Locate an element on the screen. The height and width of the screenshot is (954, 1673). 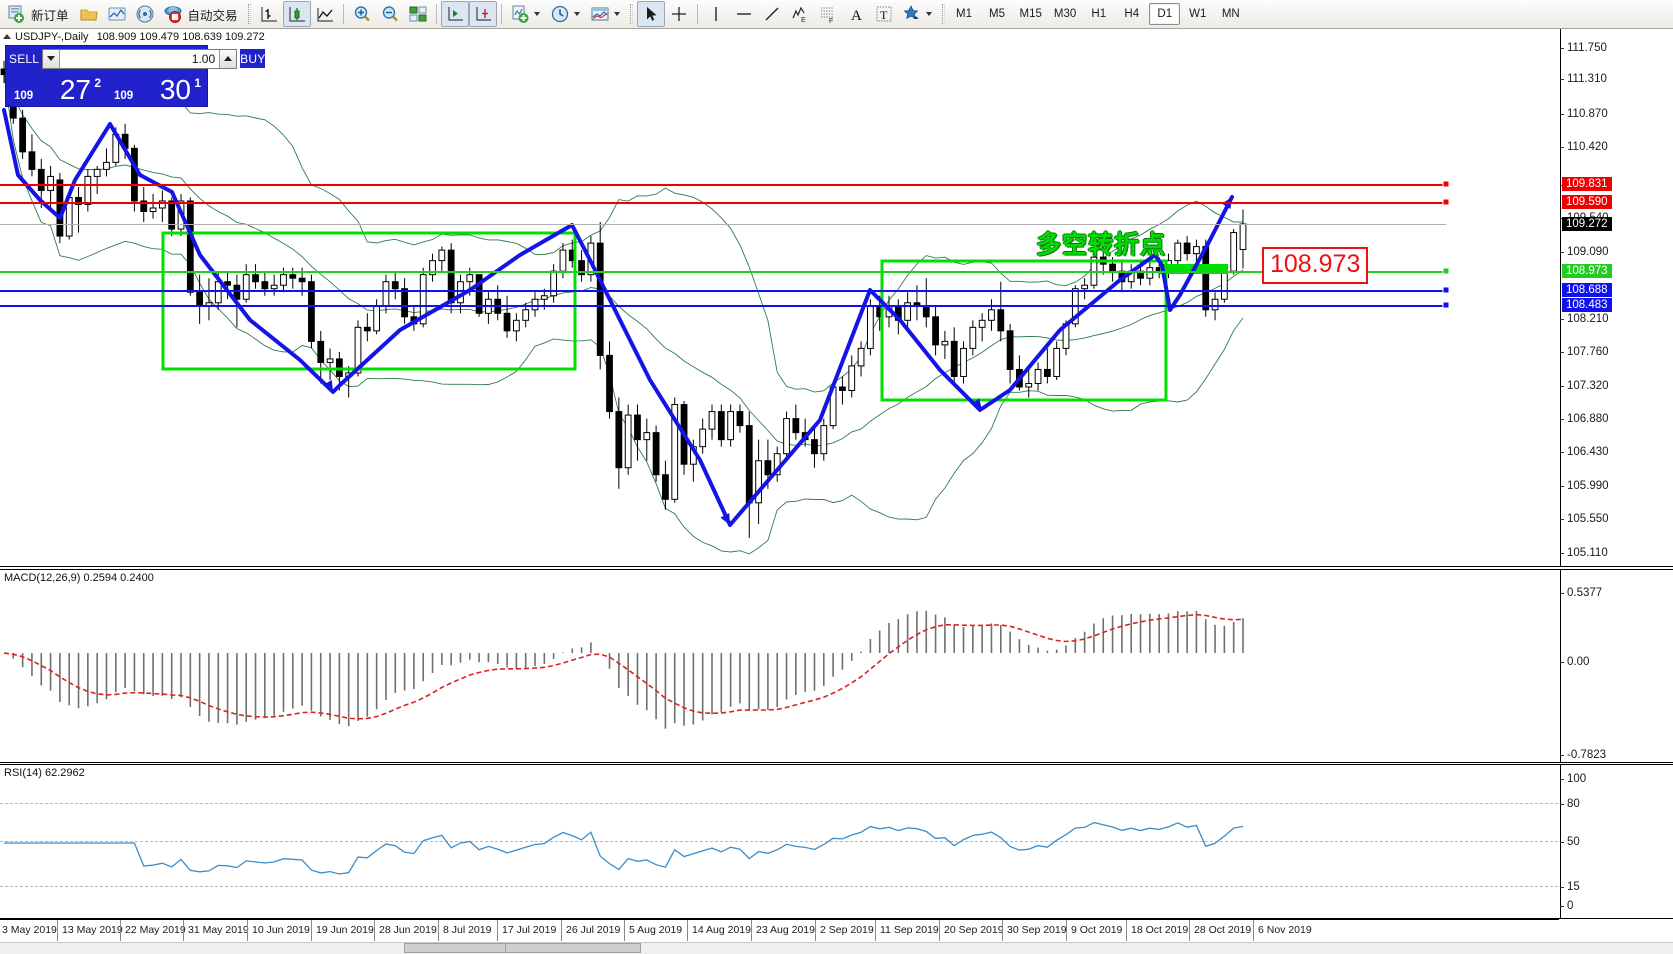
price-level-tag-109.590: 109.590 is located at coordinates (1587, 202).